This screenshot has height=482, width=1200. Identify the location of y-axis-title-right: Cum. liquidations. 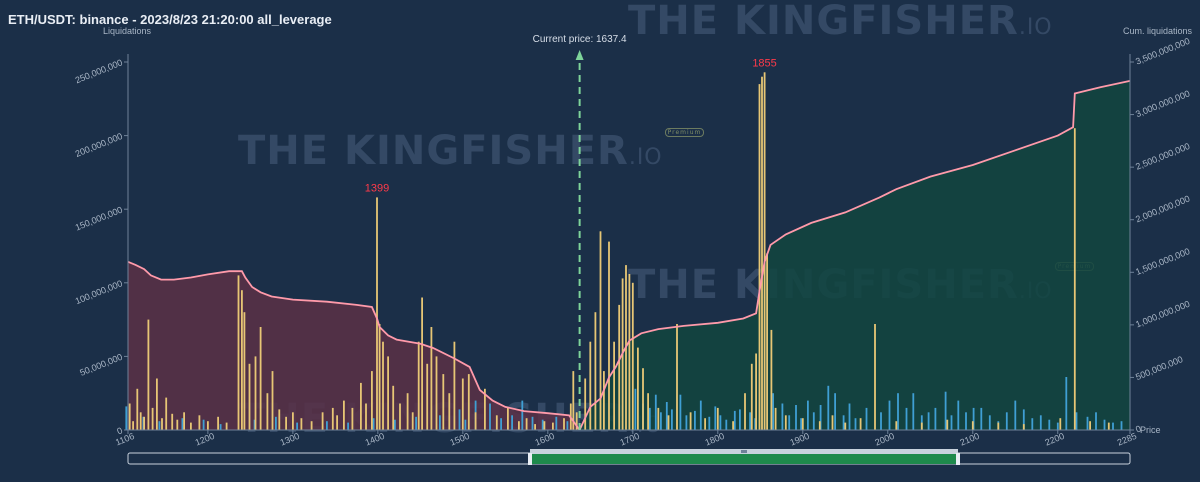
(1158, 31).